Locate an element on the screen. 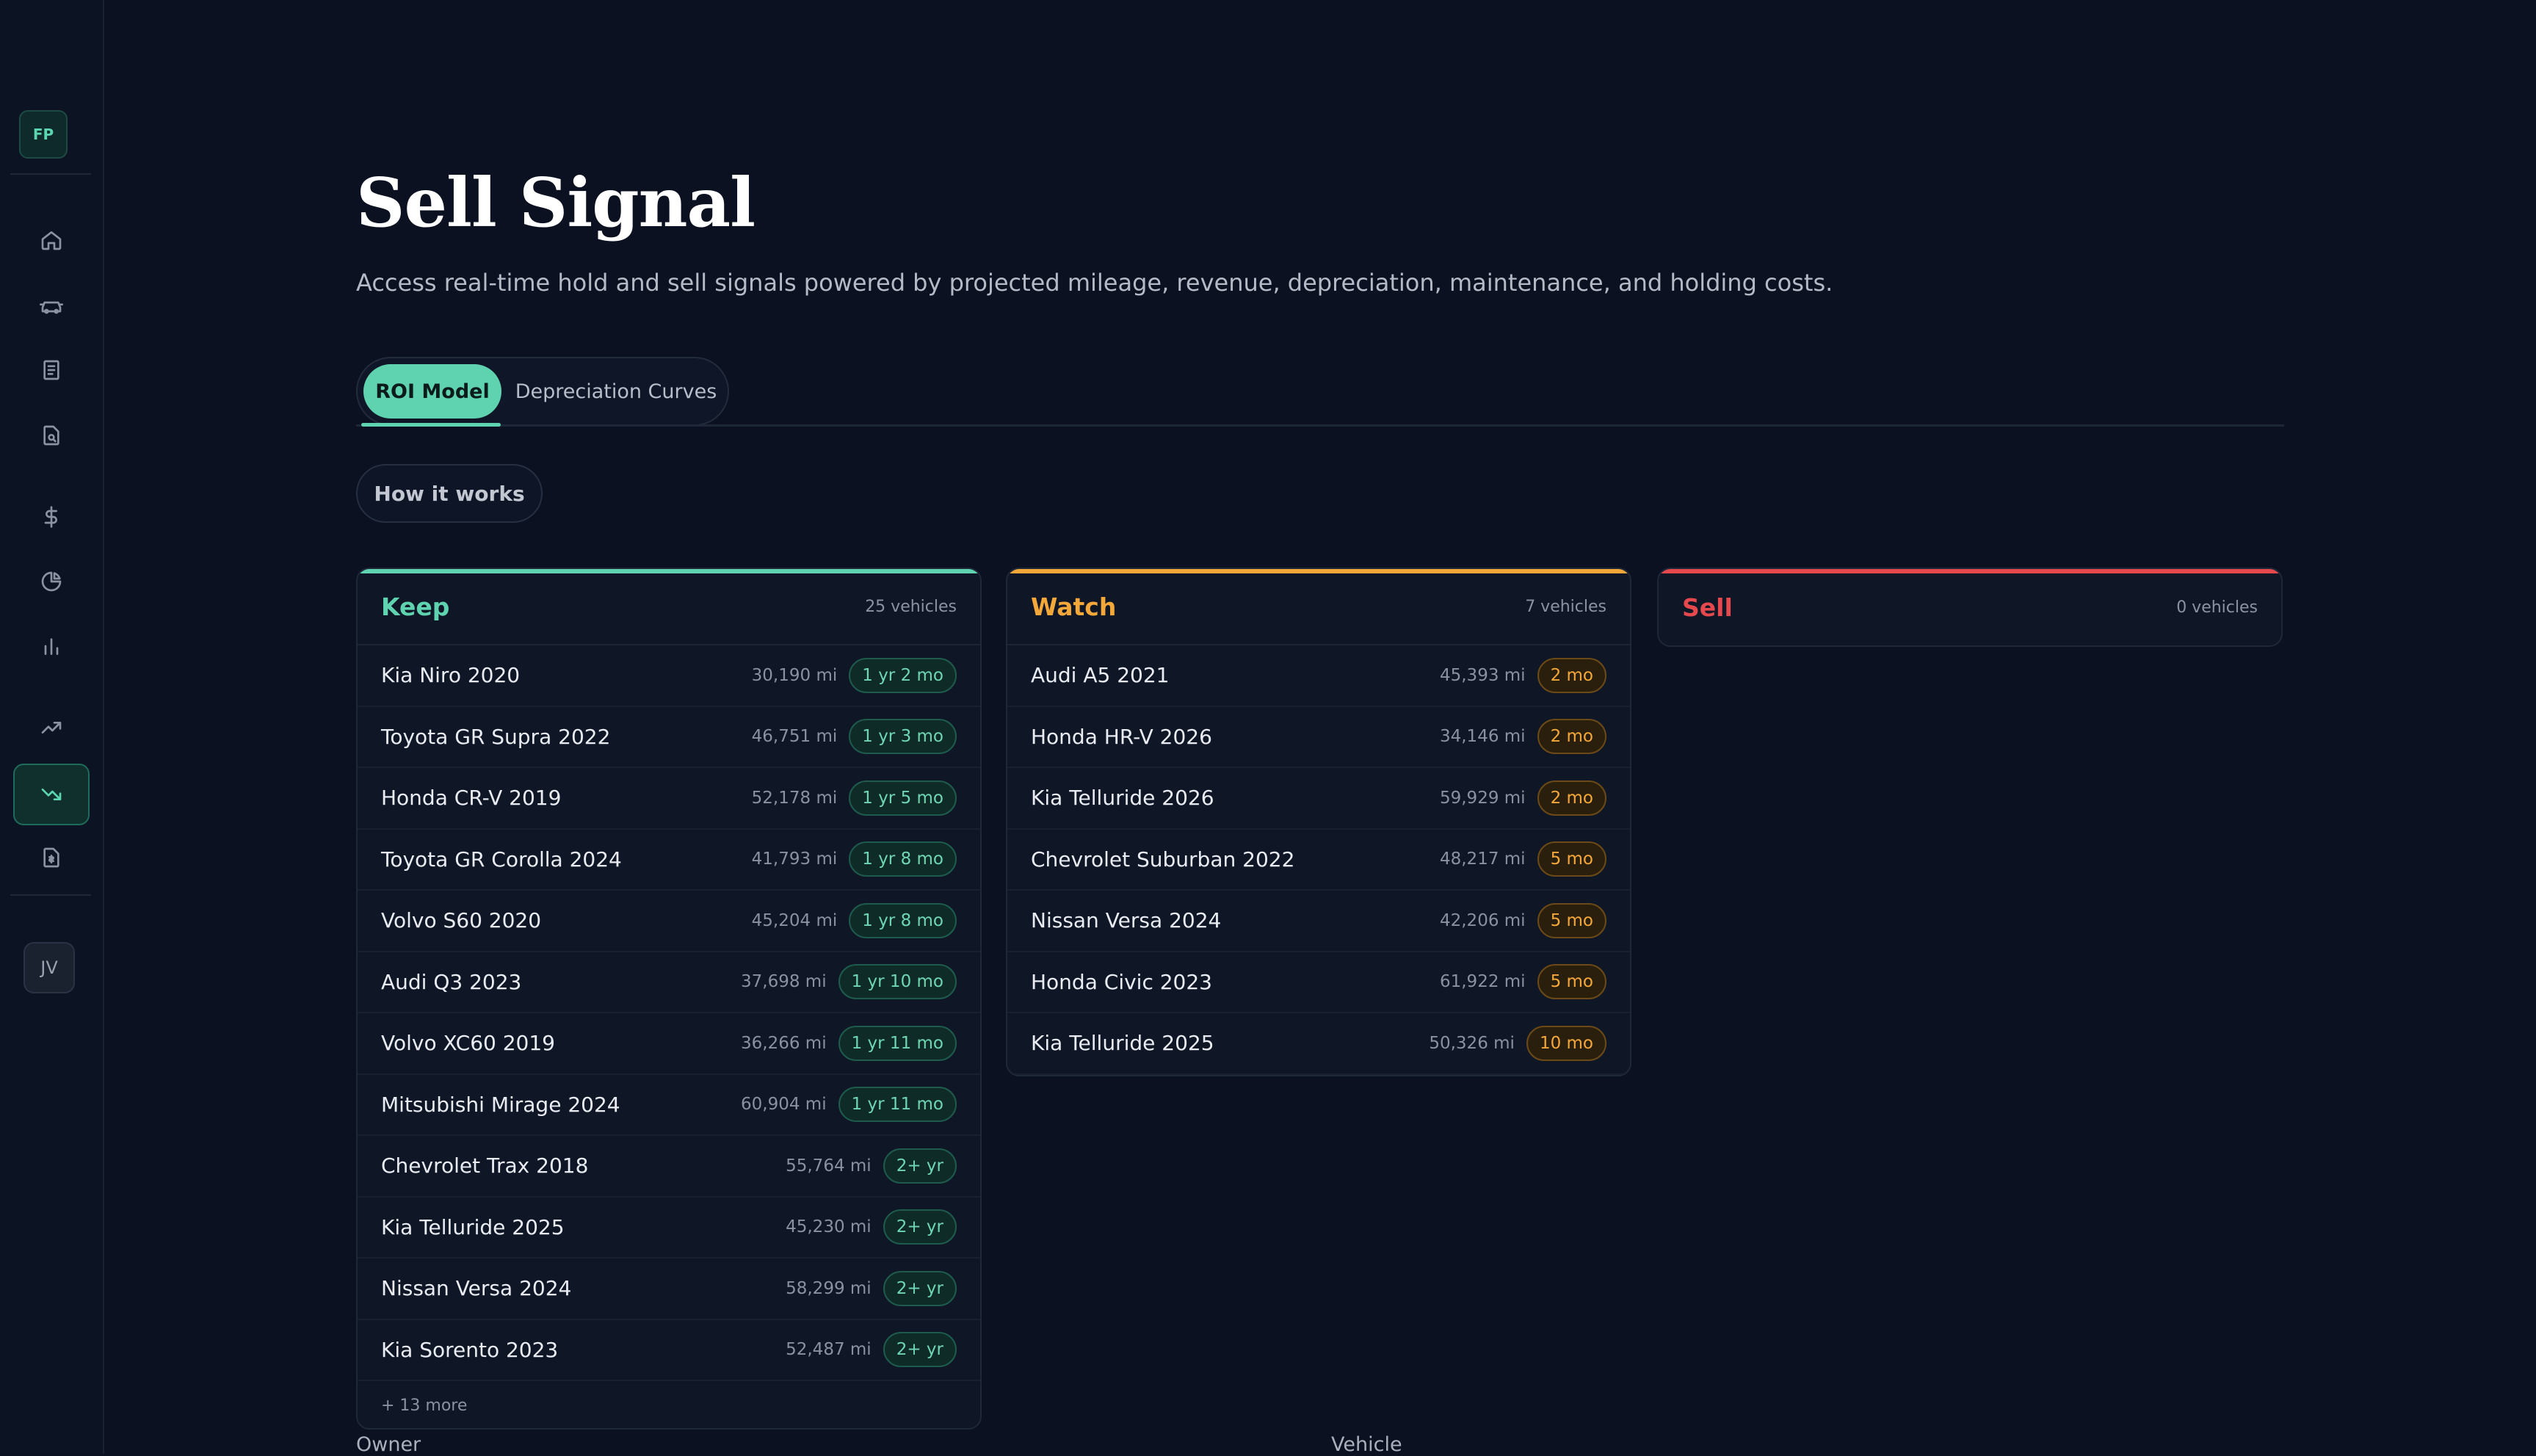 The width and height of the screenshot is (2536, 1456). hold-duration-badge: 10 mo is located at coordinates (1566, 1043).